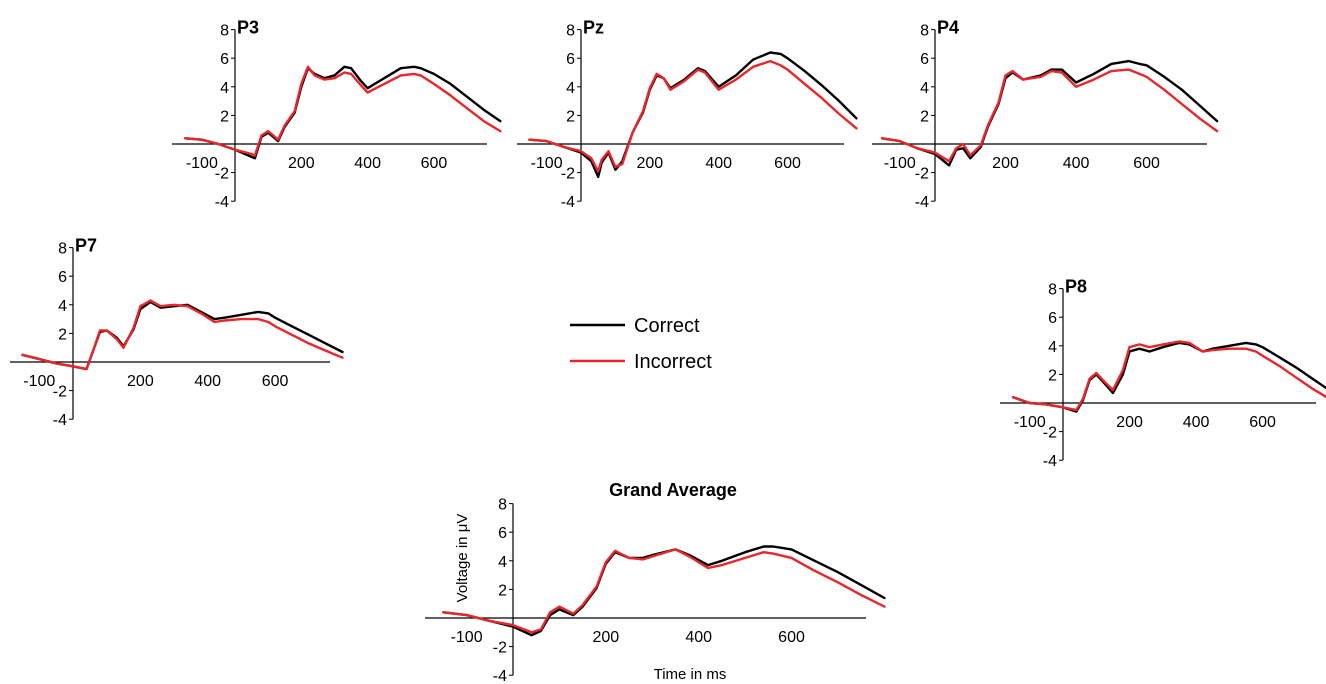 This screenshot has width=1326, height=684. What do you see at coordinates (248, 28) in the screenshot?
I see `chart-title: P3` at bounding box center [248, 28].